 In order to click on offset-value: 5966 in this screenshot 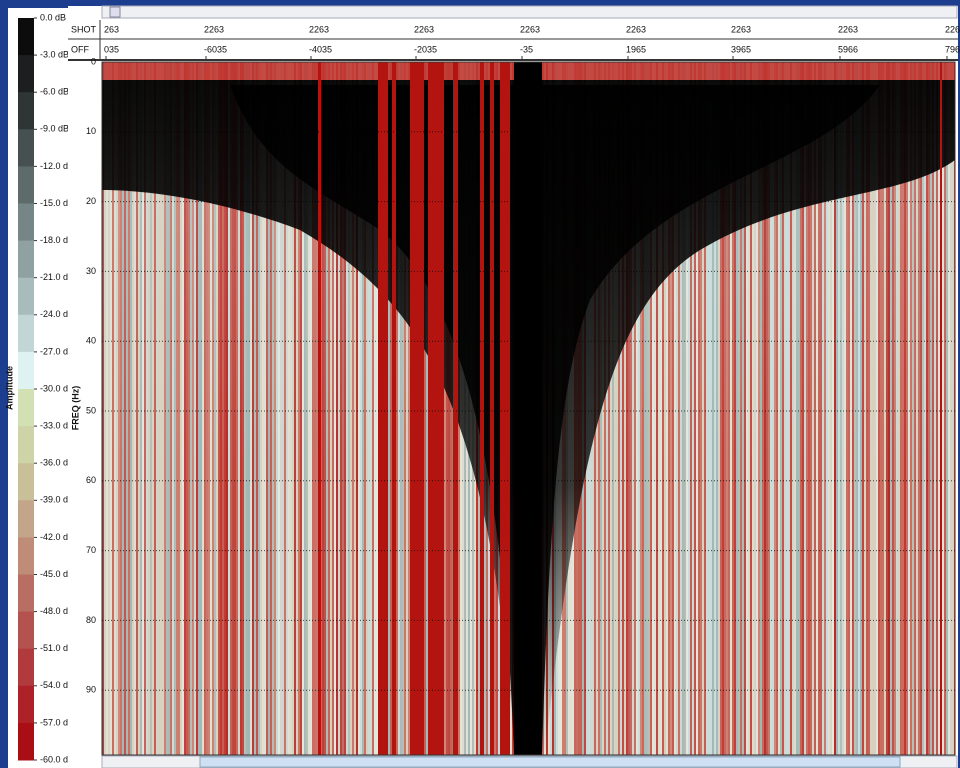, I will do `click(848, 49)`.